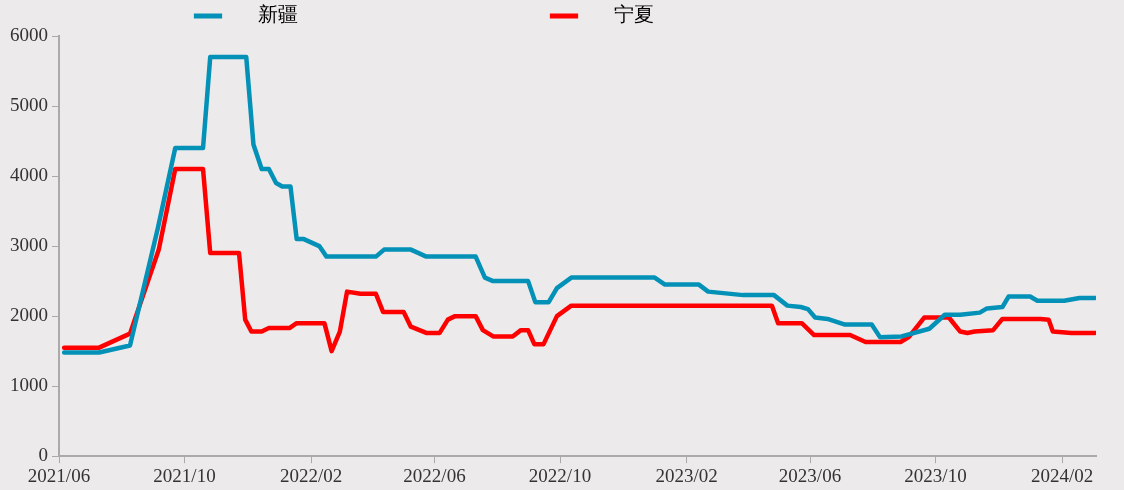 This screenshot has width=1124, height=490. What do you see at coordinates (686, 475) in the screenshot?
I see `x-tick-label: 2023/02` at bounding box center [686, 475].